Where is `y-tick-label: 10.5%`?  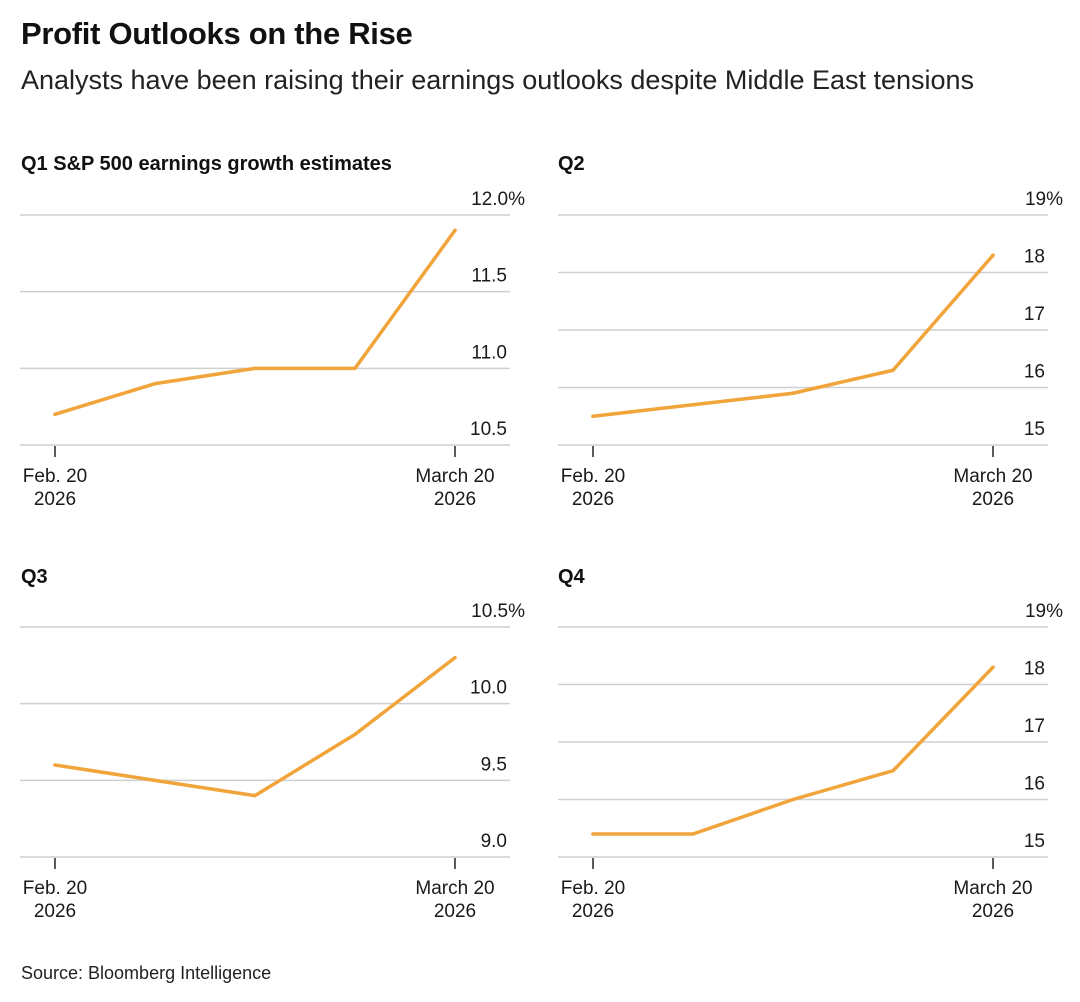 y-tick-label: 10.5% is located at coordinates (498, 611).